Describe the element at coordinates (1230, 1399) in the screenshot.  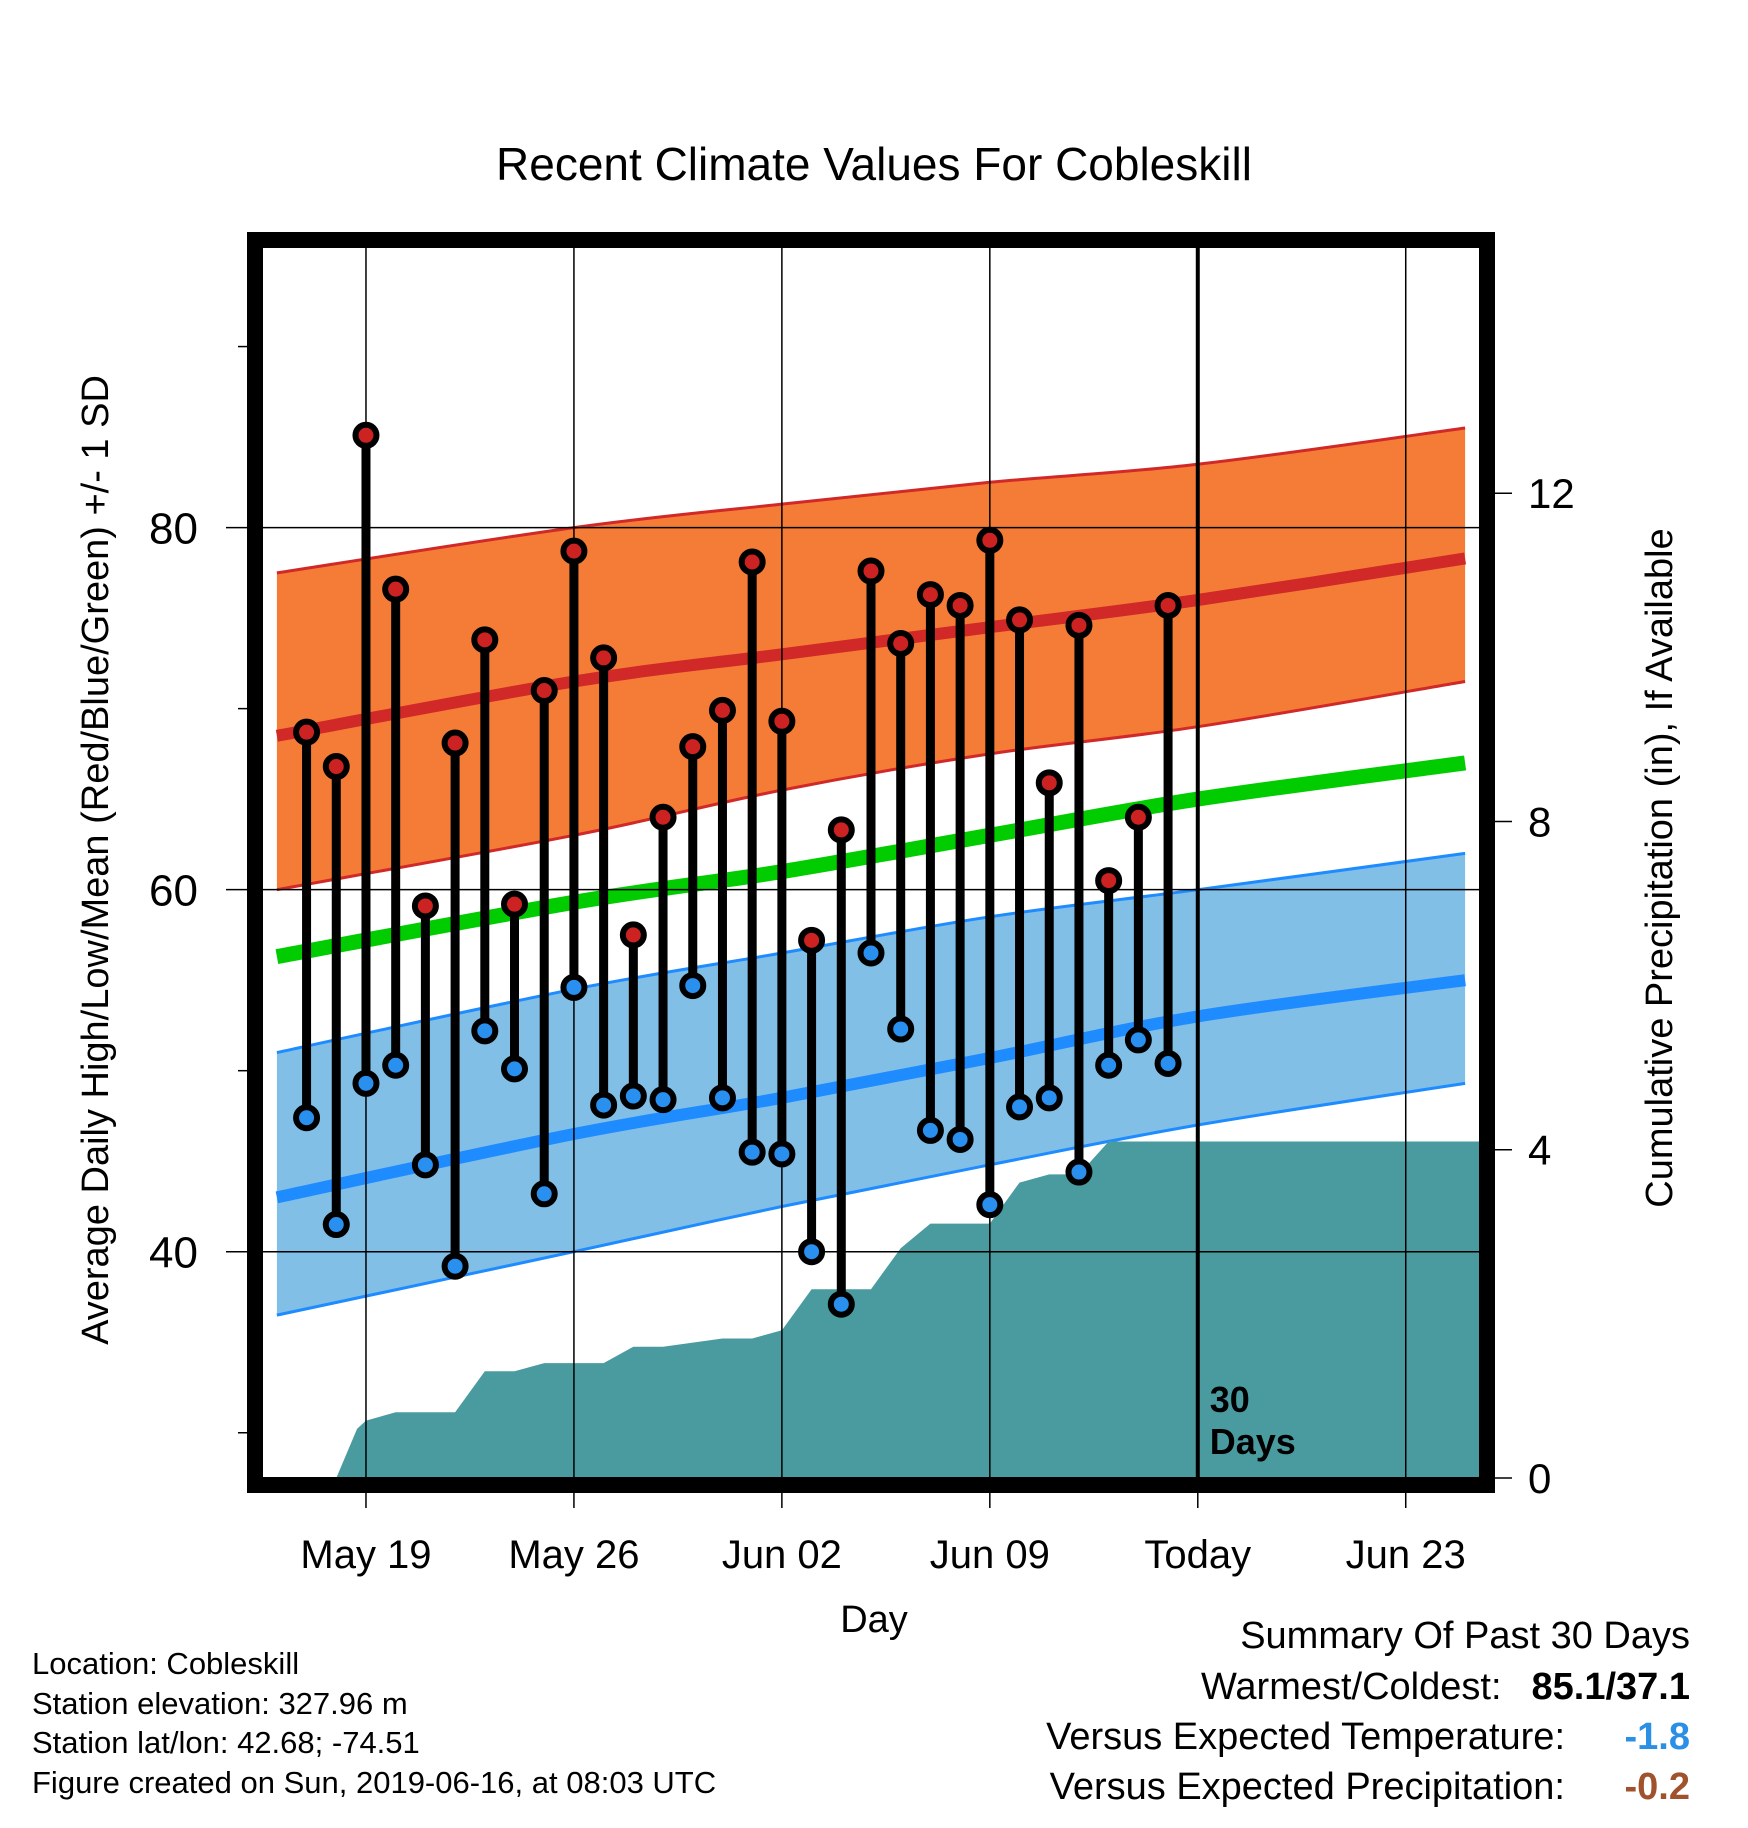
I see `today-annotation-line: 30` at that location.